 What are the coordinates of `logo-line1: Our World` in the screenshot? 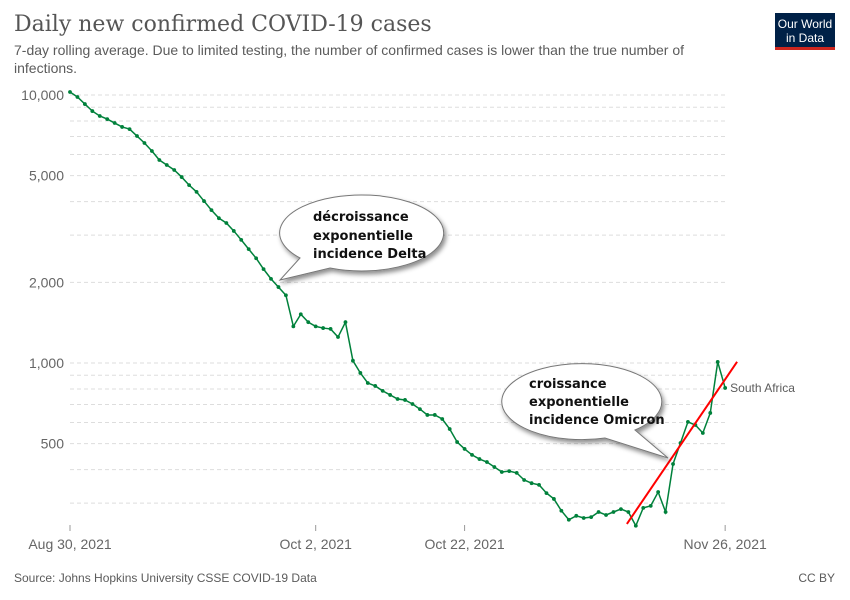 It's located at (805, 24).